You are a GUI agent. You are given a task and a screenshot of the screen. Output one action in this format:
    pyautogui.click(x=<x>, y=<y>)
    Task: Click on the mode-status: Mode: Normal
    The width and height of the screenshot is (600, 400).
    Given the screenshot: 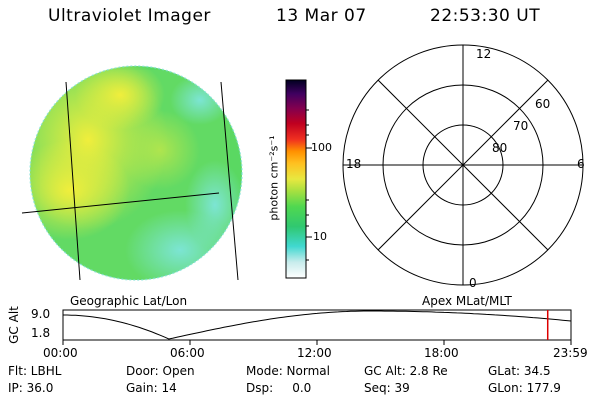 What is the action you would take?
    pyautogui.click(x=288, y=371)
    